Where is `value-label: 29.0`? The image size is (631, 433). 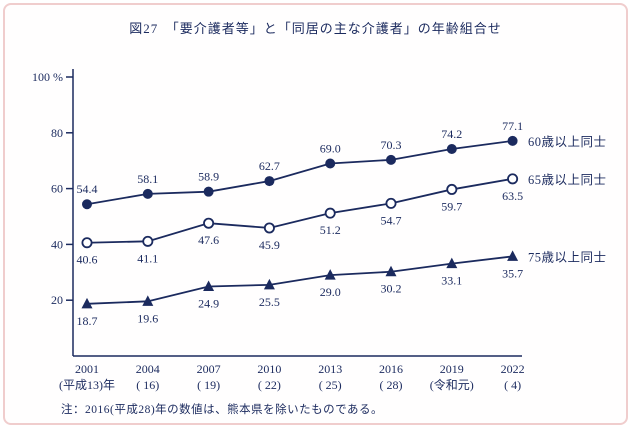 value-label: 29.0 is located at coordinates (330, 292).